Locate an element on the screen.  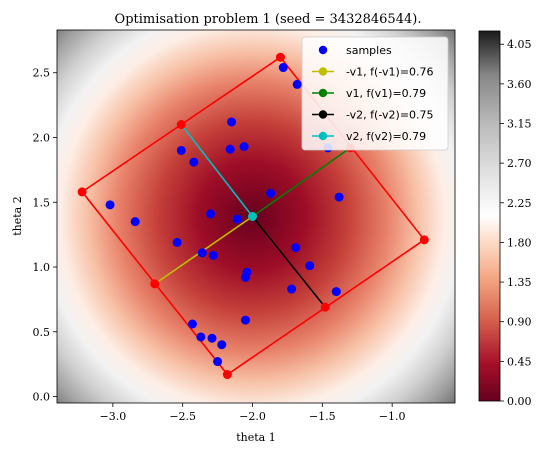
legend-label: v2, f(v2)=0.79 is located at coordinates (386, 136).